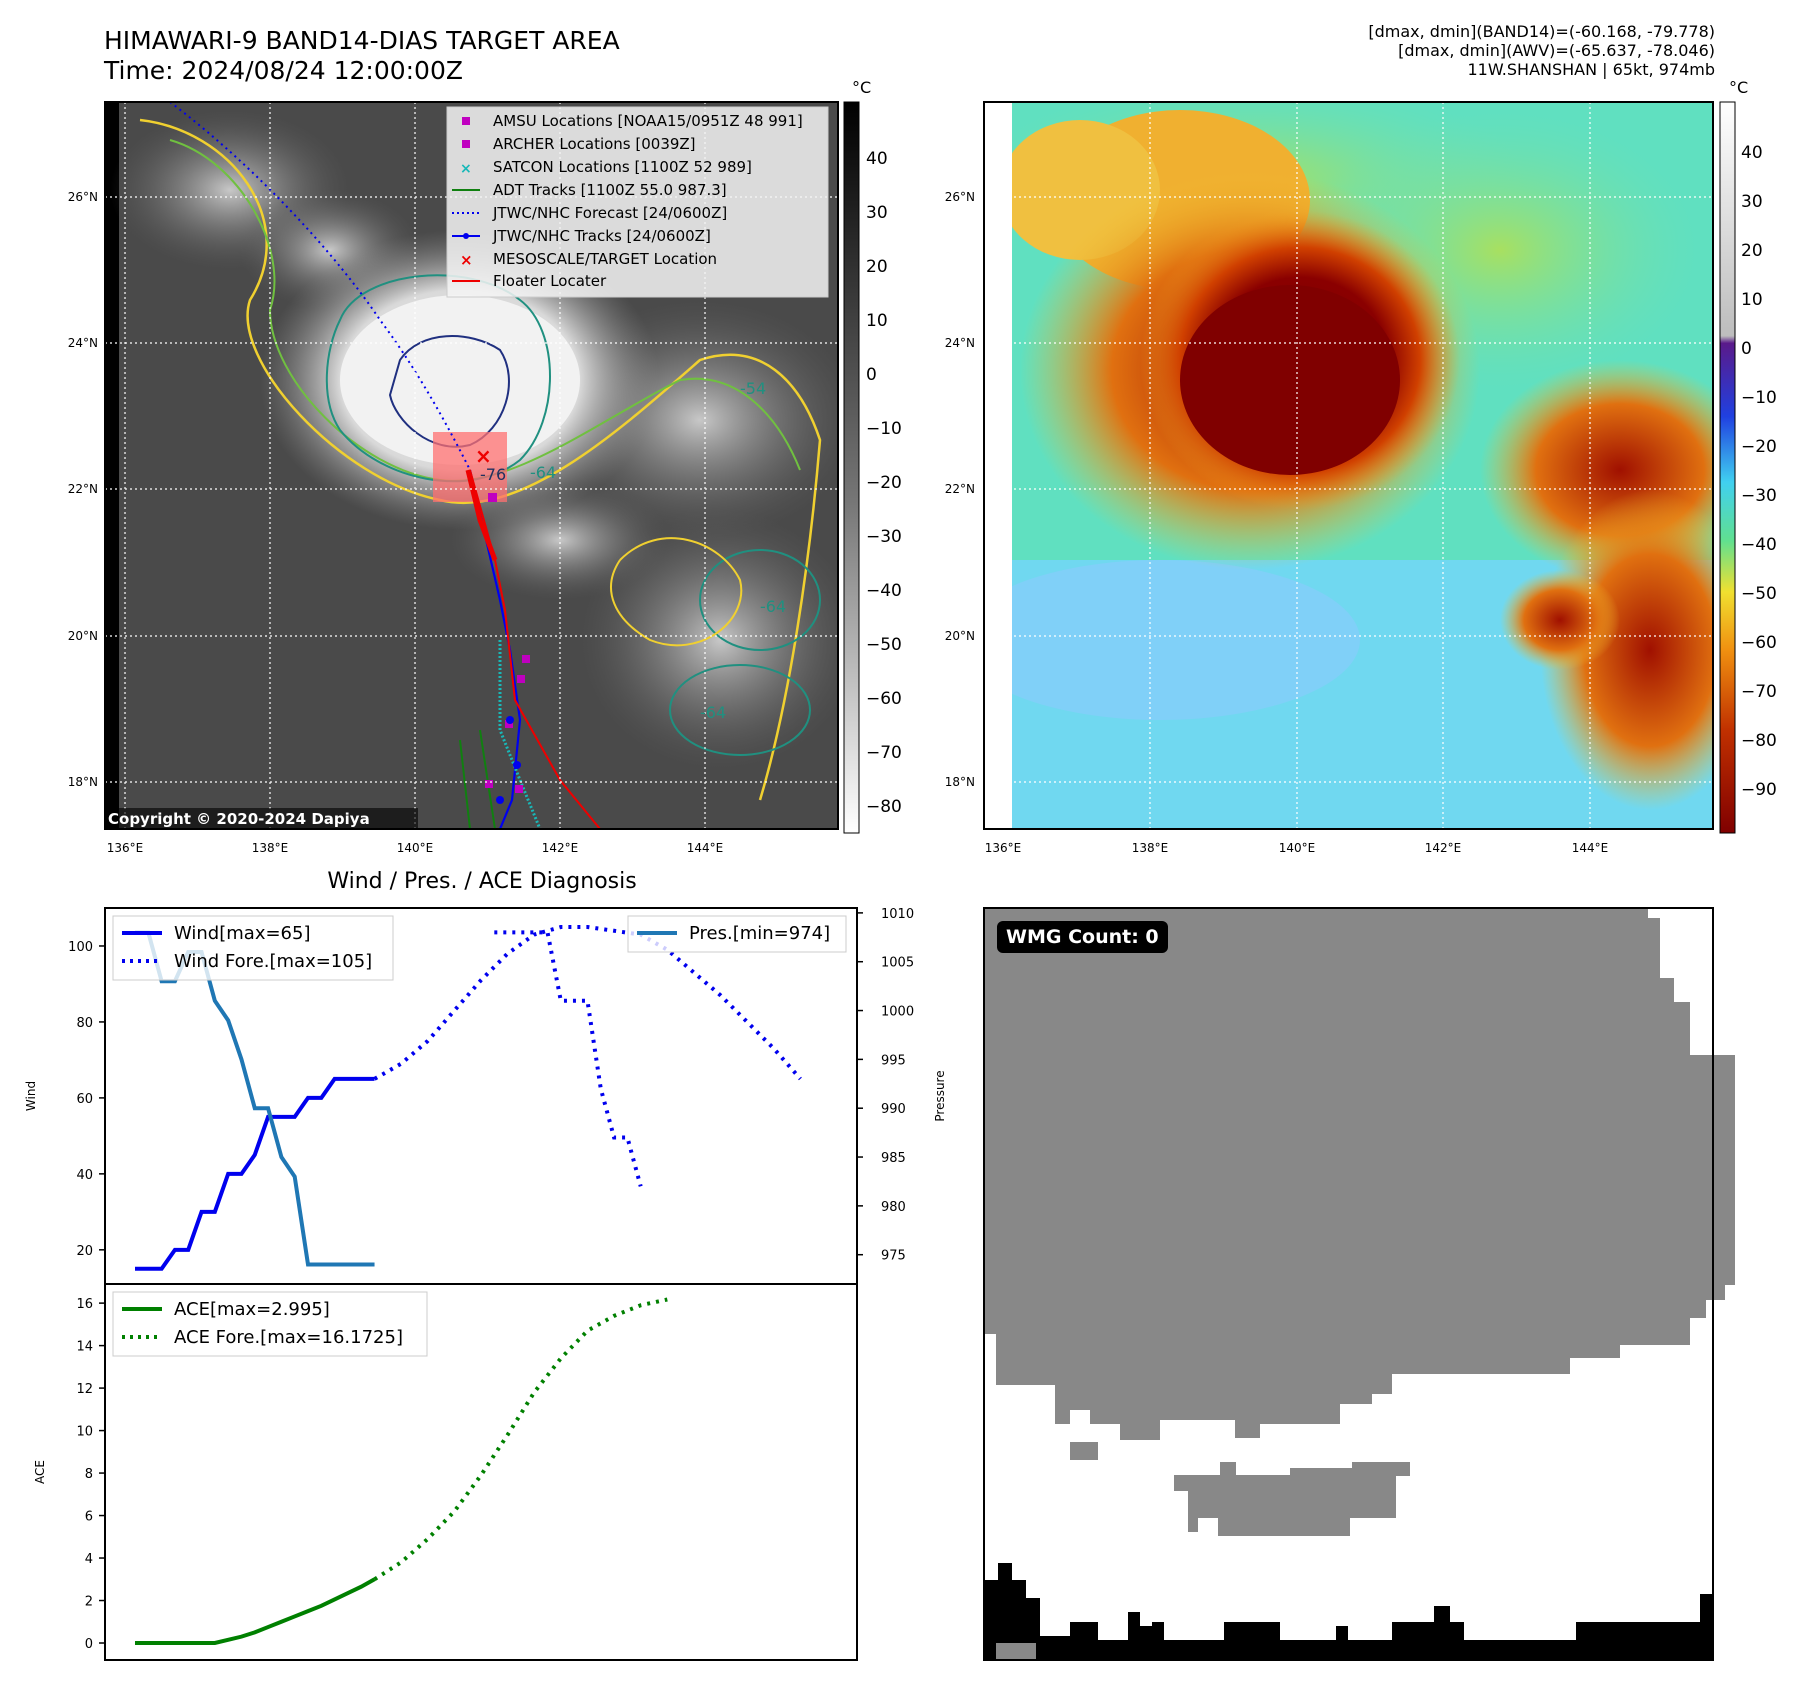 The width and height of the screenshot is (1797, 1690). I want to click on legend-label: JTWC/NHC Tracks [24/0600Z], so click(601, 236).